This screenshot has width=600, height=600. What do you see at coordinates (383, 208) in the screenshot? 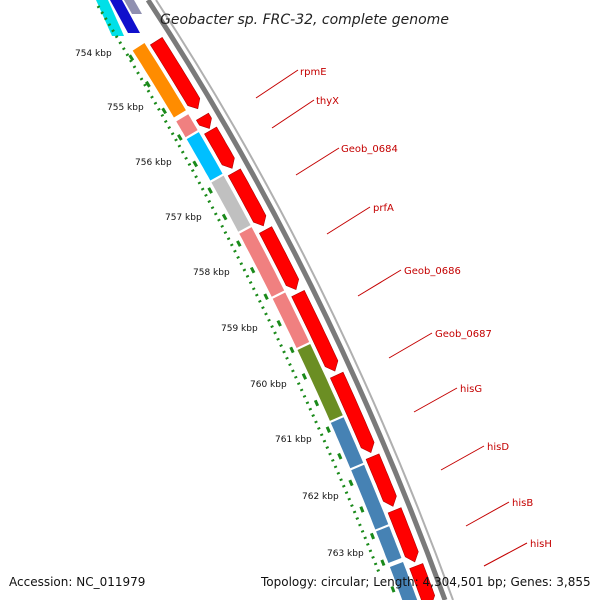
I see `gene-label: prfA` at bounding box center [383, 208].